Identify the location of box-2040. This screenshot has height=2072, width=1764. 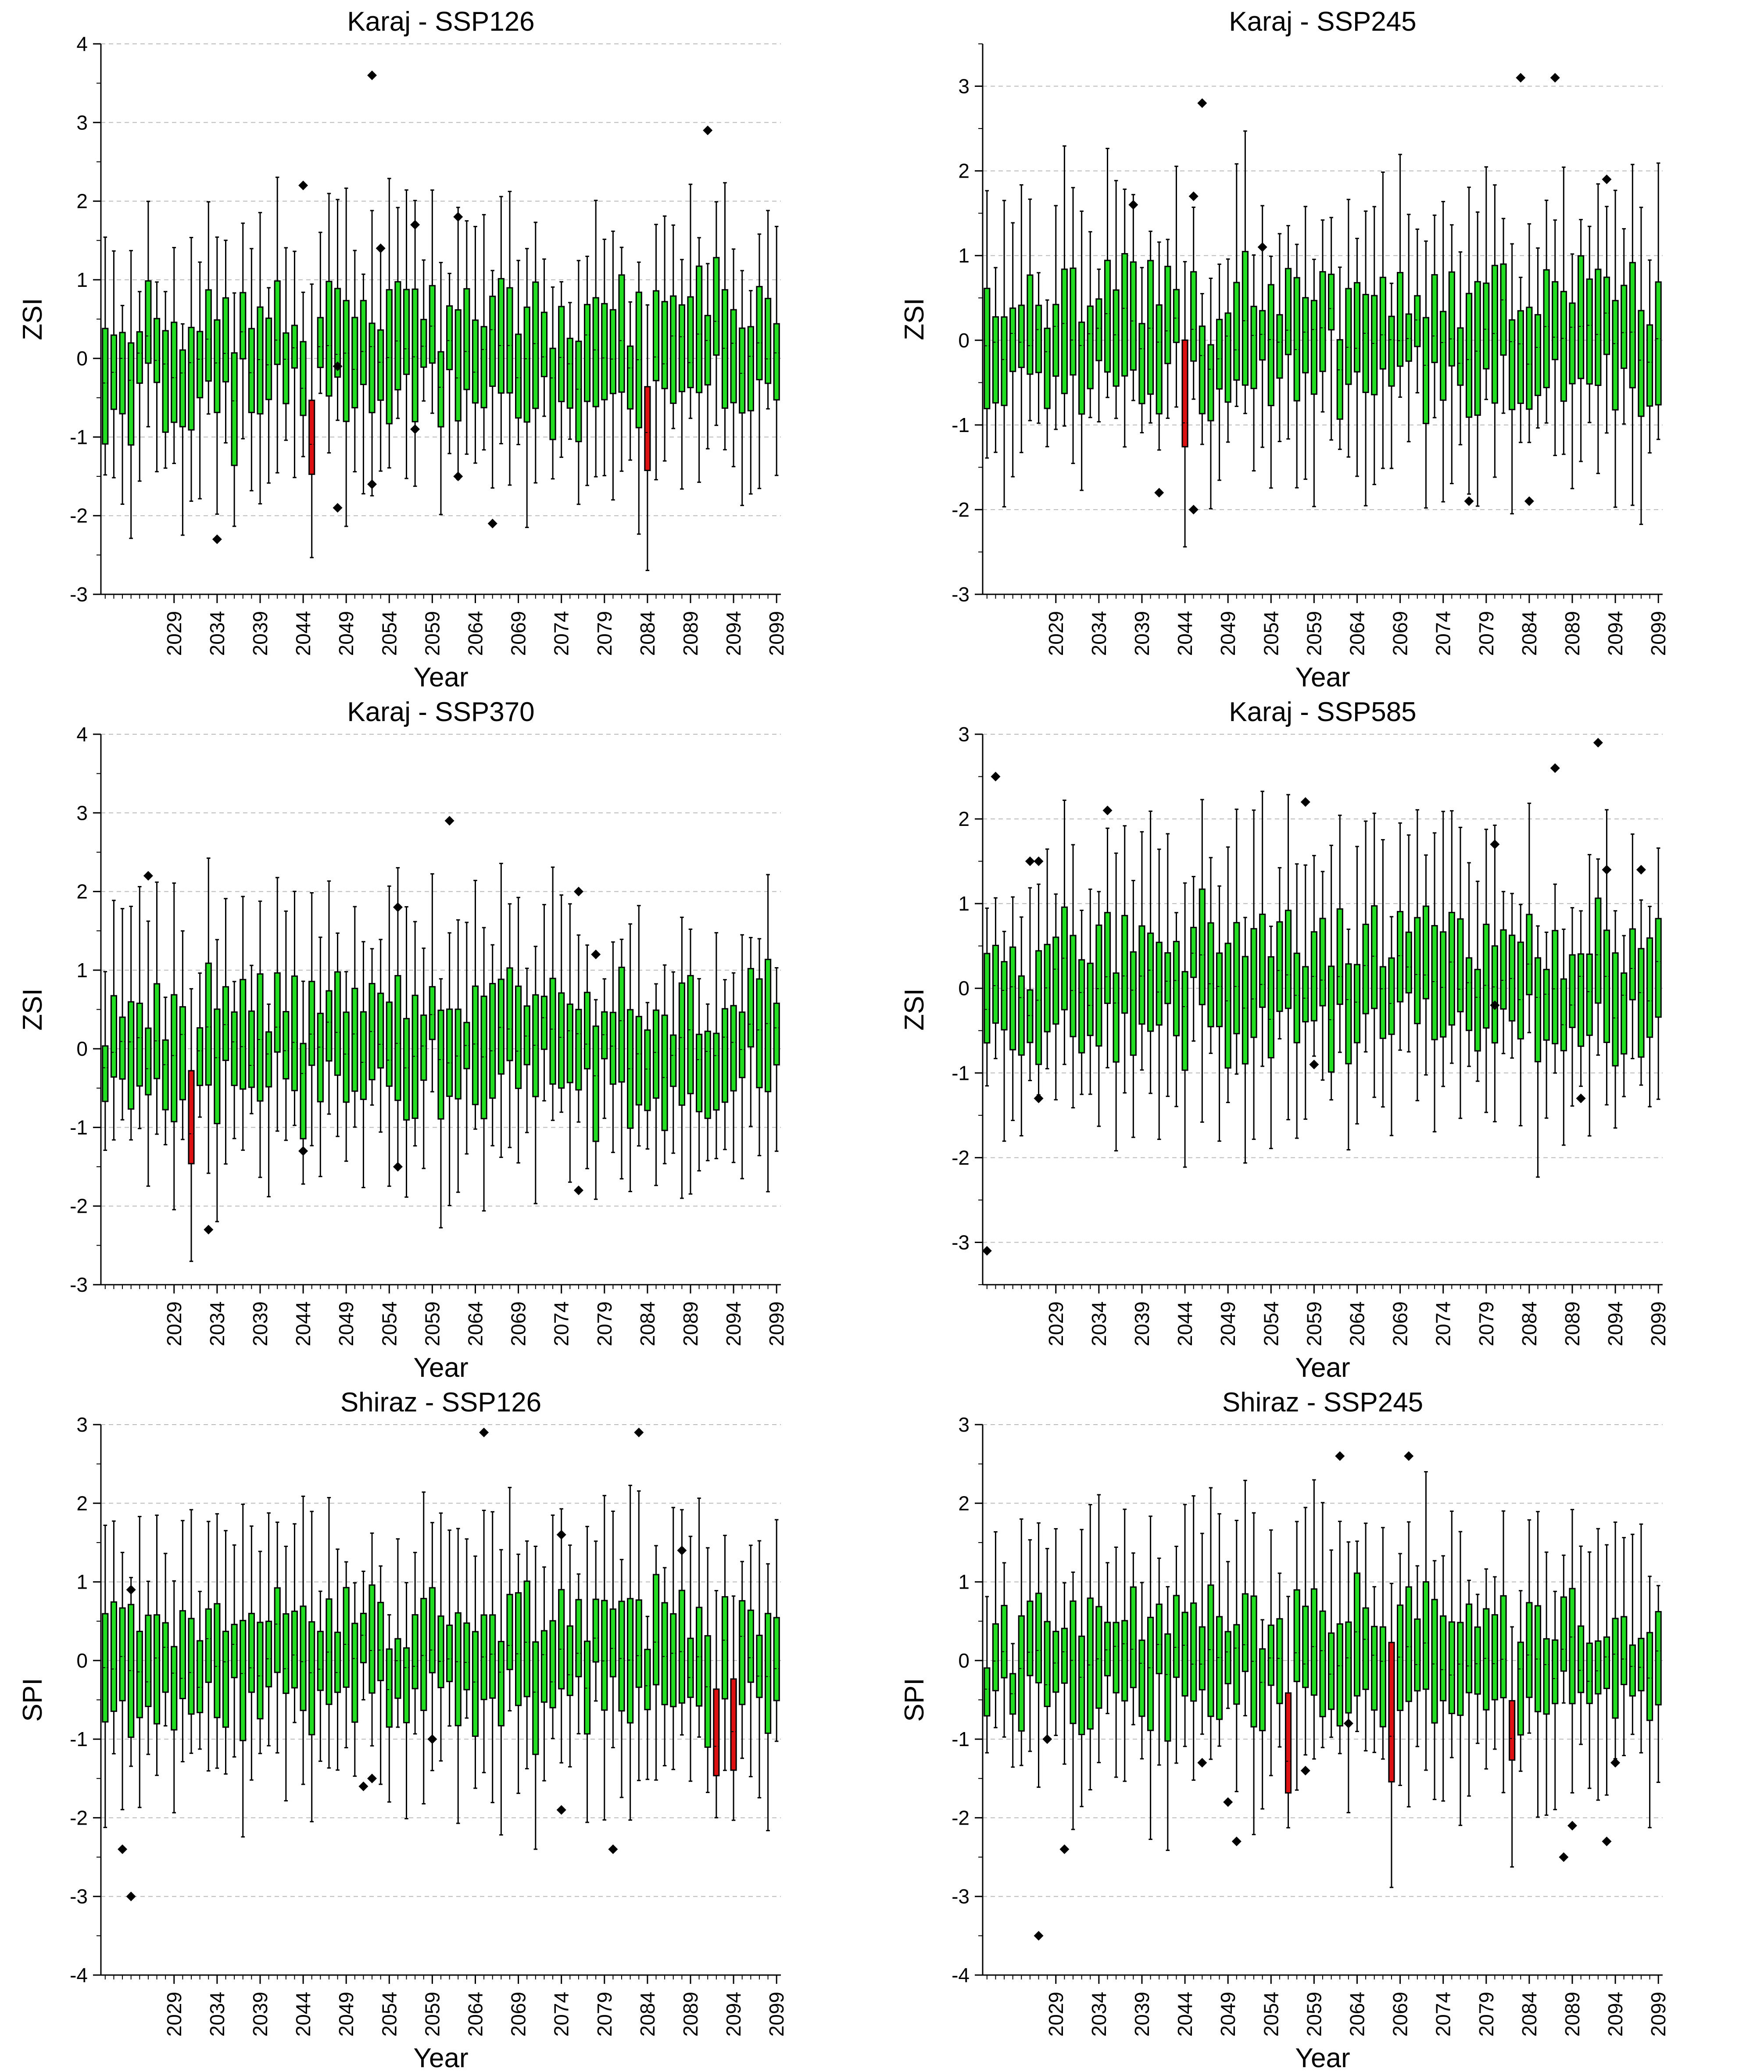
(268, 1630).